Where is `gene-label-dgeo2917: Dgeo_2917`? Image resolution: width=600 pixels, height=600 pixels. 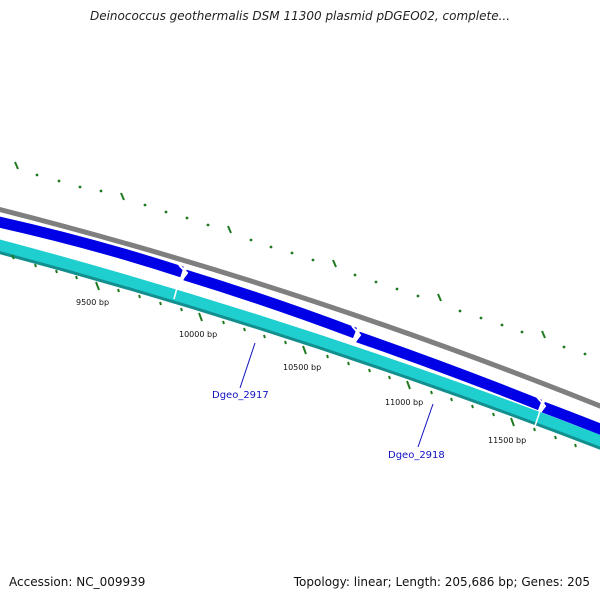
gene-label-dgeo2917: Dgeo_2917 is located at coordinates (240, 395).